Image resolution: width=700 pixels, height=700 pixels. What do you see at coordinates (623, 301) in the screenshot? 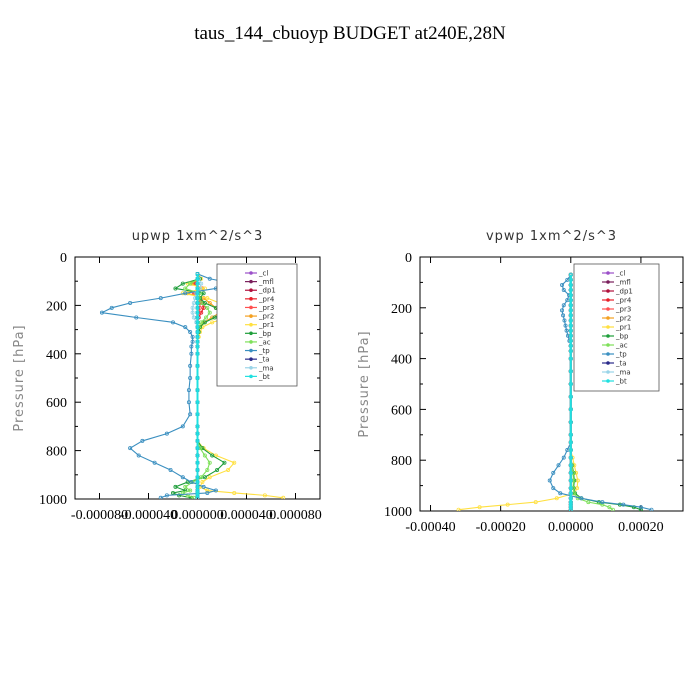
I see `legend-label: _pr4` at bounding box center [623, 301].